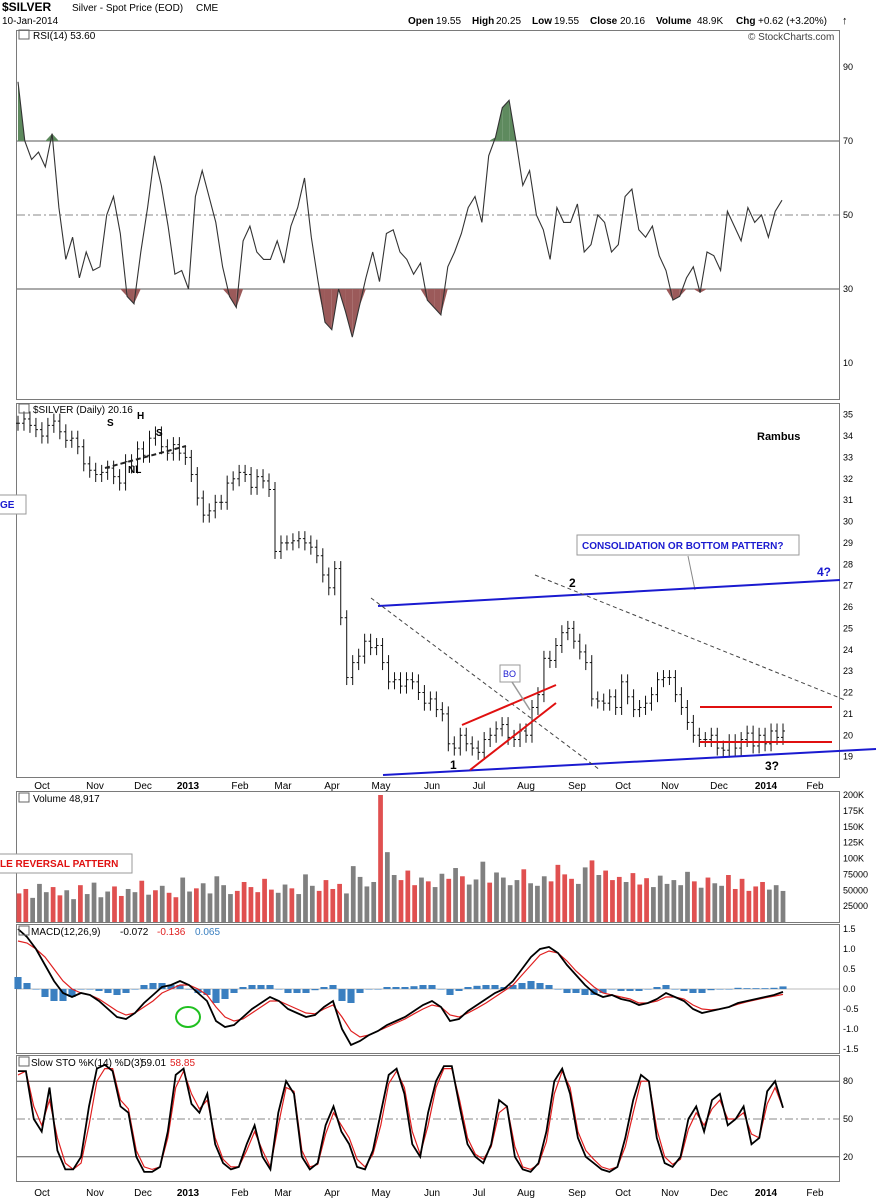 This screenshot has height=1200, width=895. What do you see at coordinates (848, 650) in the screenshot?
I see `y-tick-label: 24` at bounding box center [848, 650].